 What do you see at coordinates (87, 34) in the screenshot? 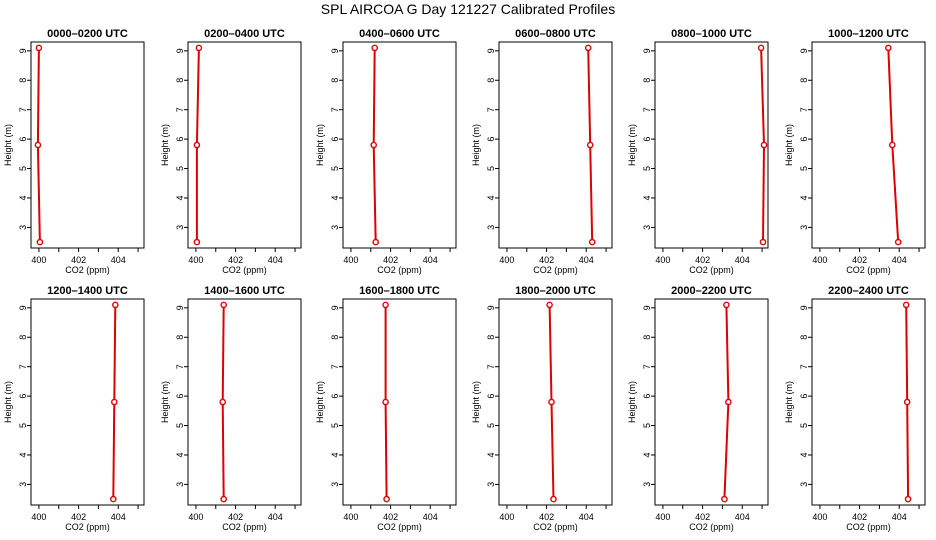
I see `panel-title: 0000–0200 UTC` at bounding box center [87, 34].